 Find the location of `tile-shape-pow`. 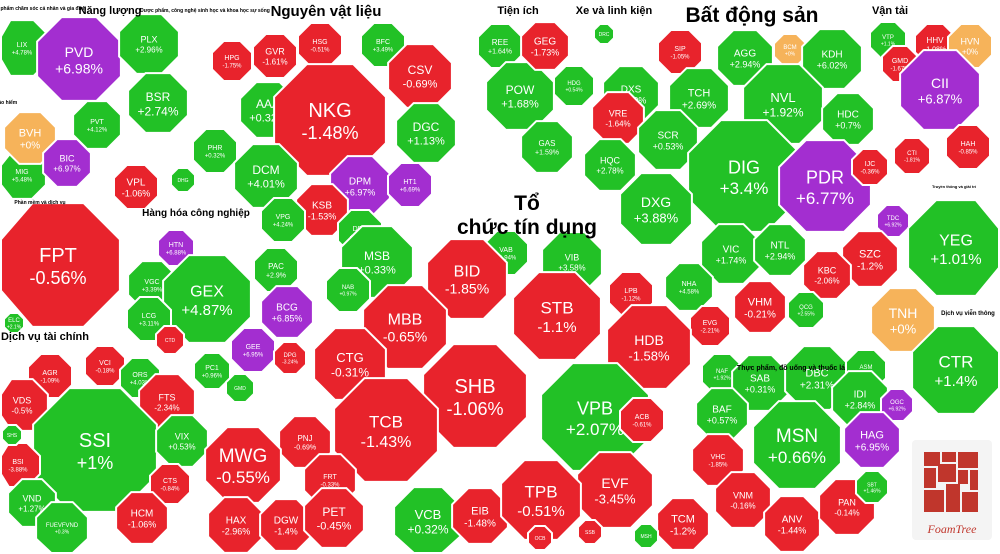

tile-shape-pow is located at coordinates (520, 96).